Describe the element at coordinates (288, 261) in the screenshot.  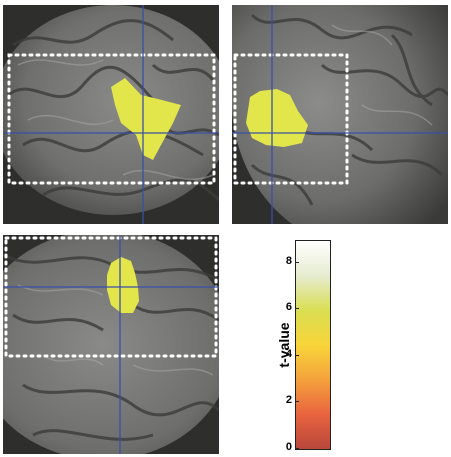
I see `colorbar-tick-label: 8` at that location.